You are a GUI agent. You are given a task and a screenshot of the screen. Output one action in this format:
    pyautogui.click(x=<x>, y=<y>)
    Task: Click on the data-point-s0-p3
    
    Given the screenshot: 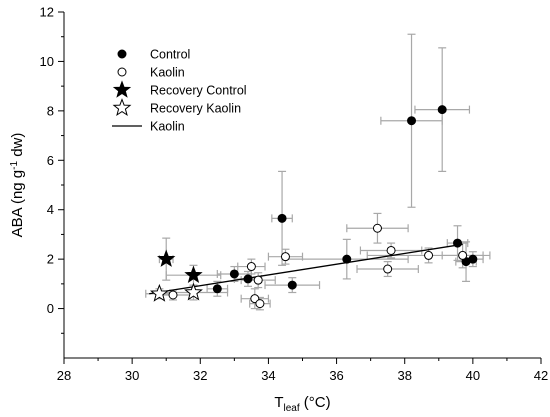 What is the action you would take?
    pyautogui.click(x=282, y=218)
    